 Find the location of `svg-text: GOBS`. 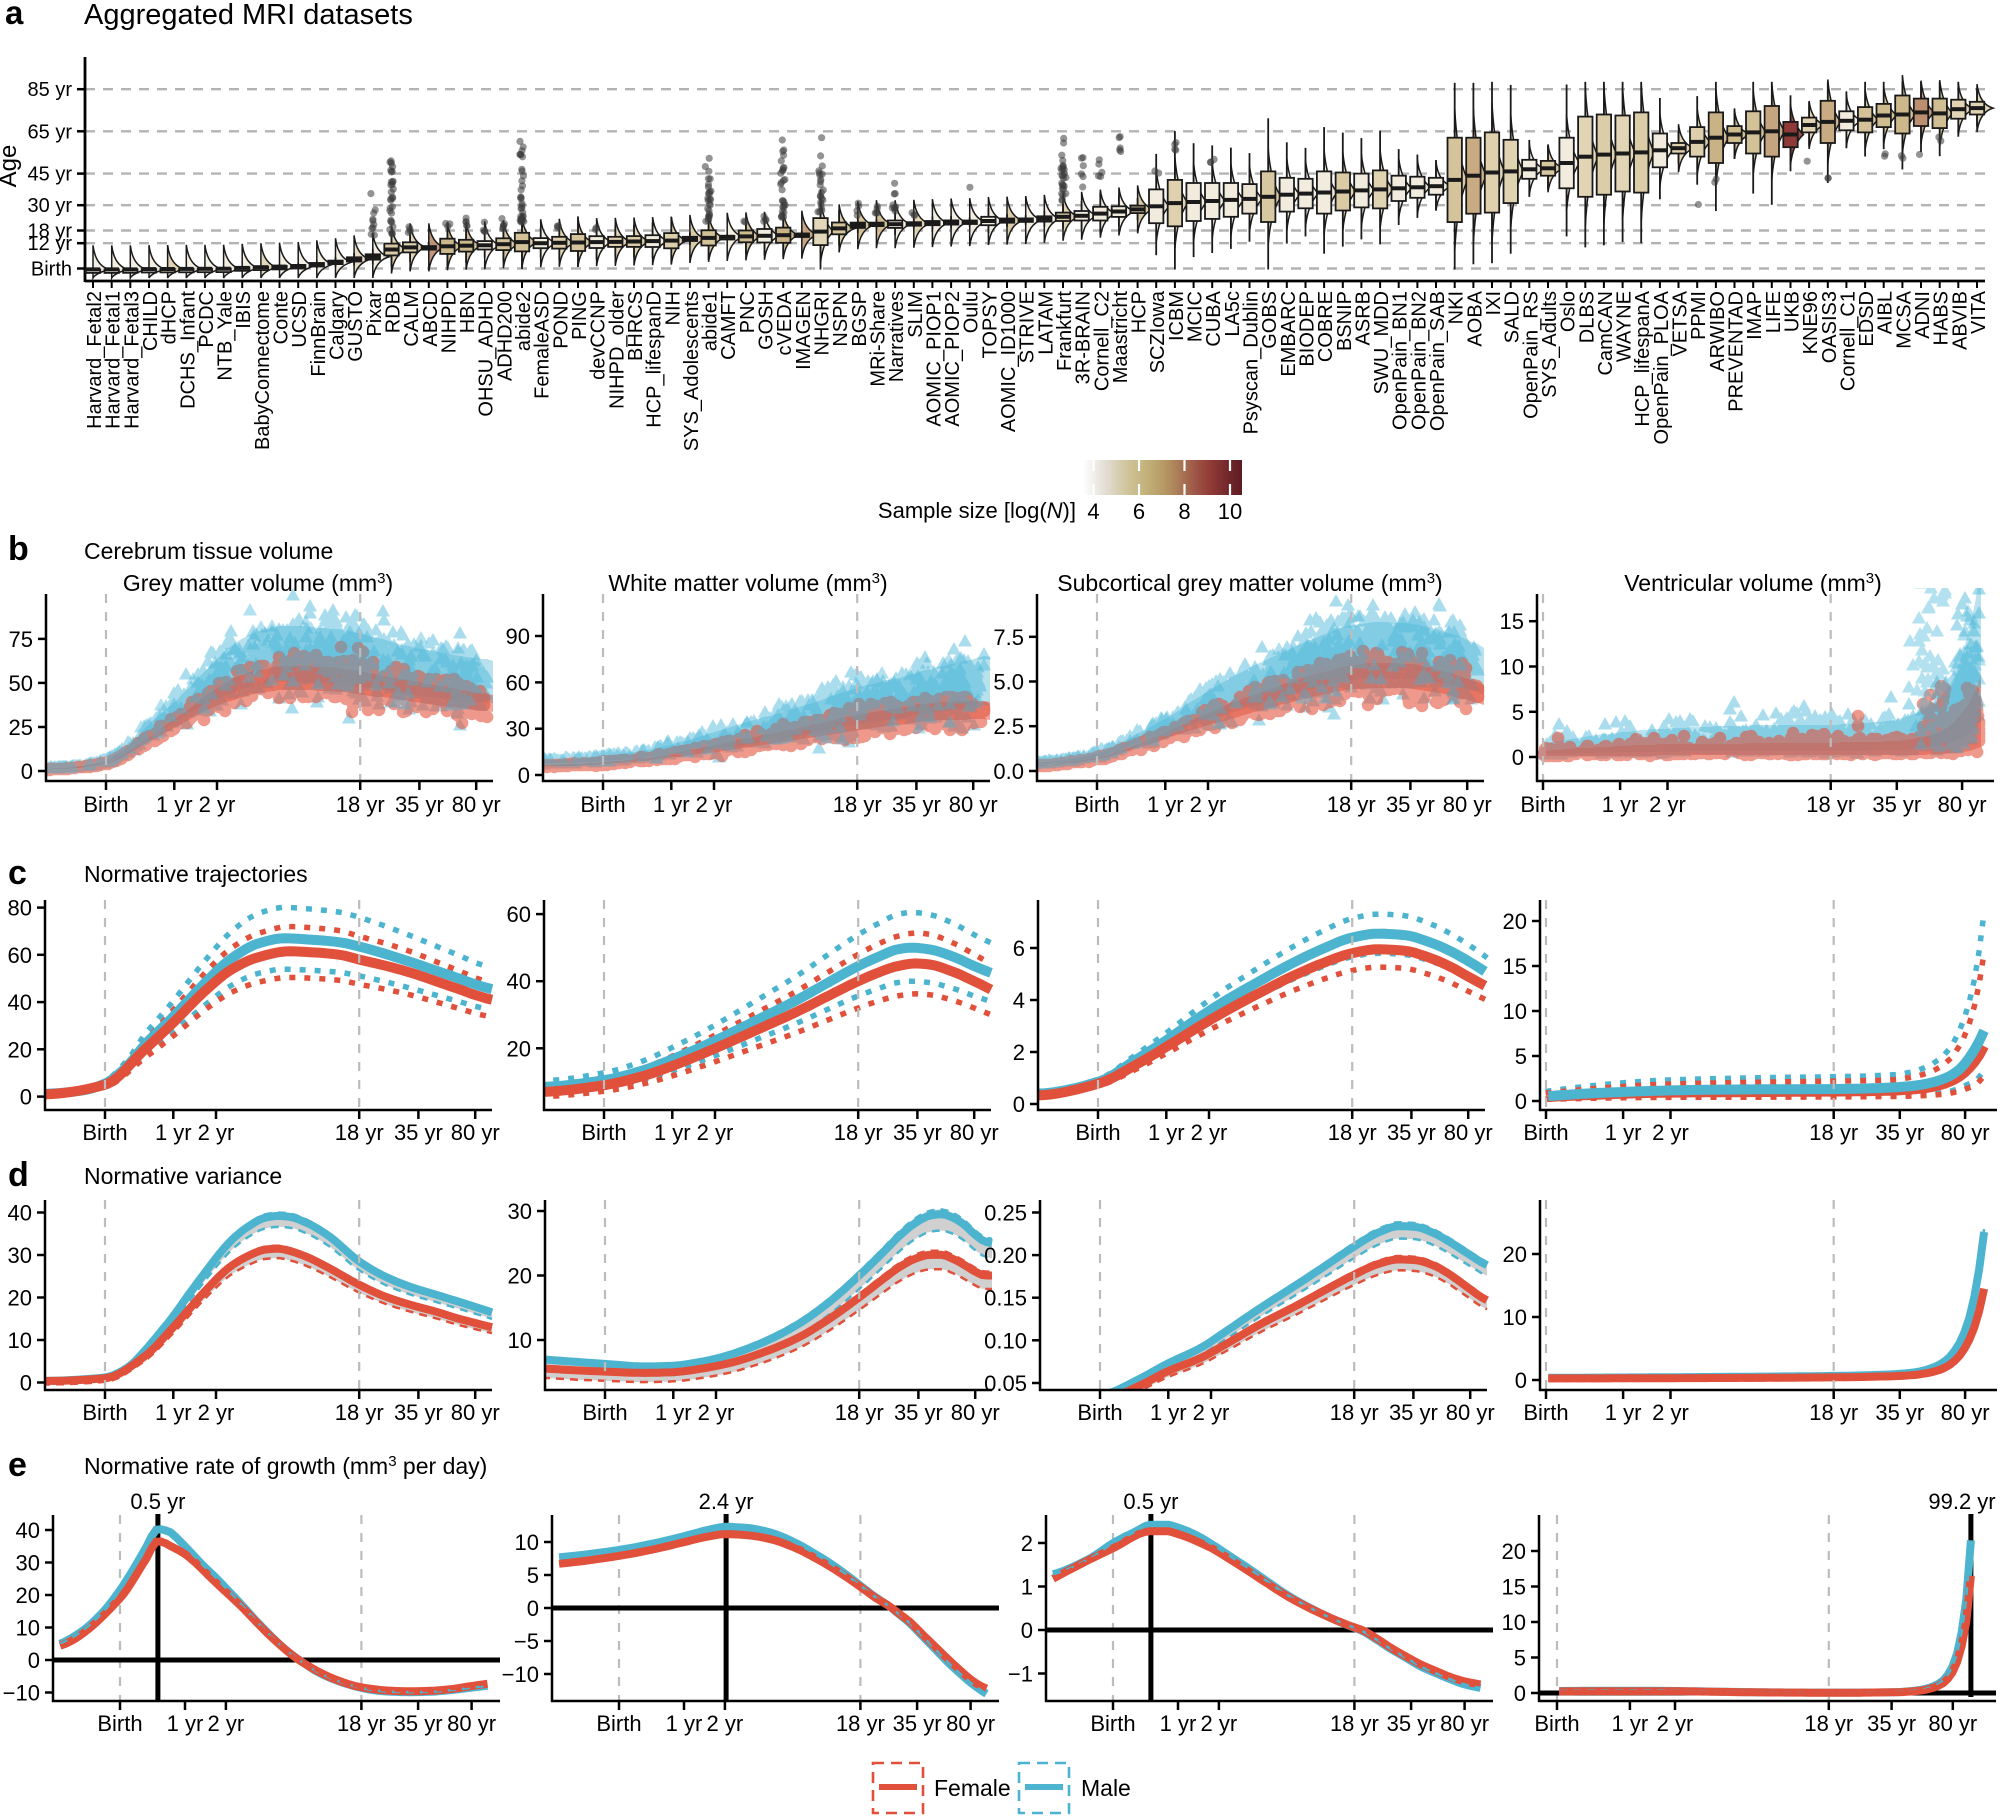

svg-text: GOBS is located at coordinates (1270, 320).